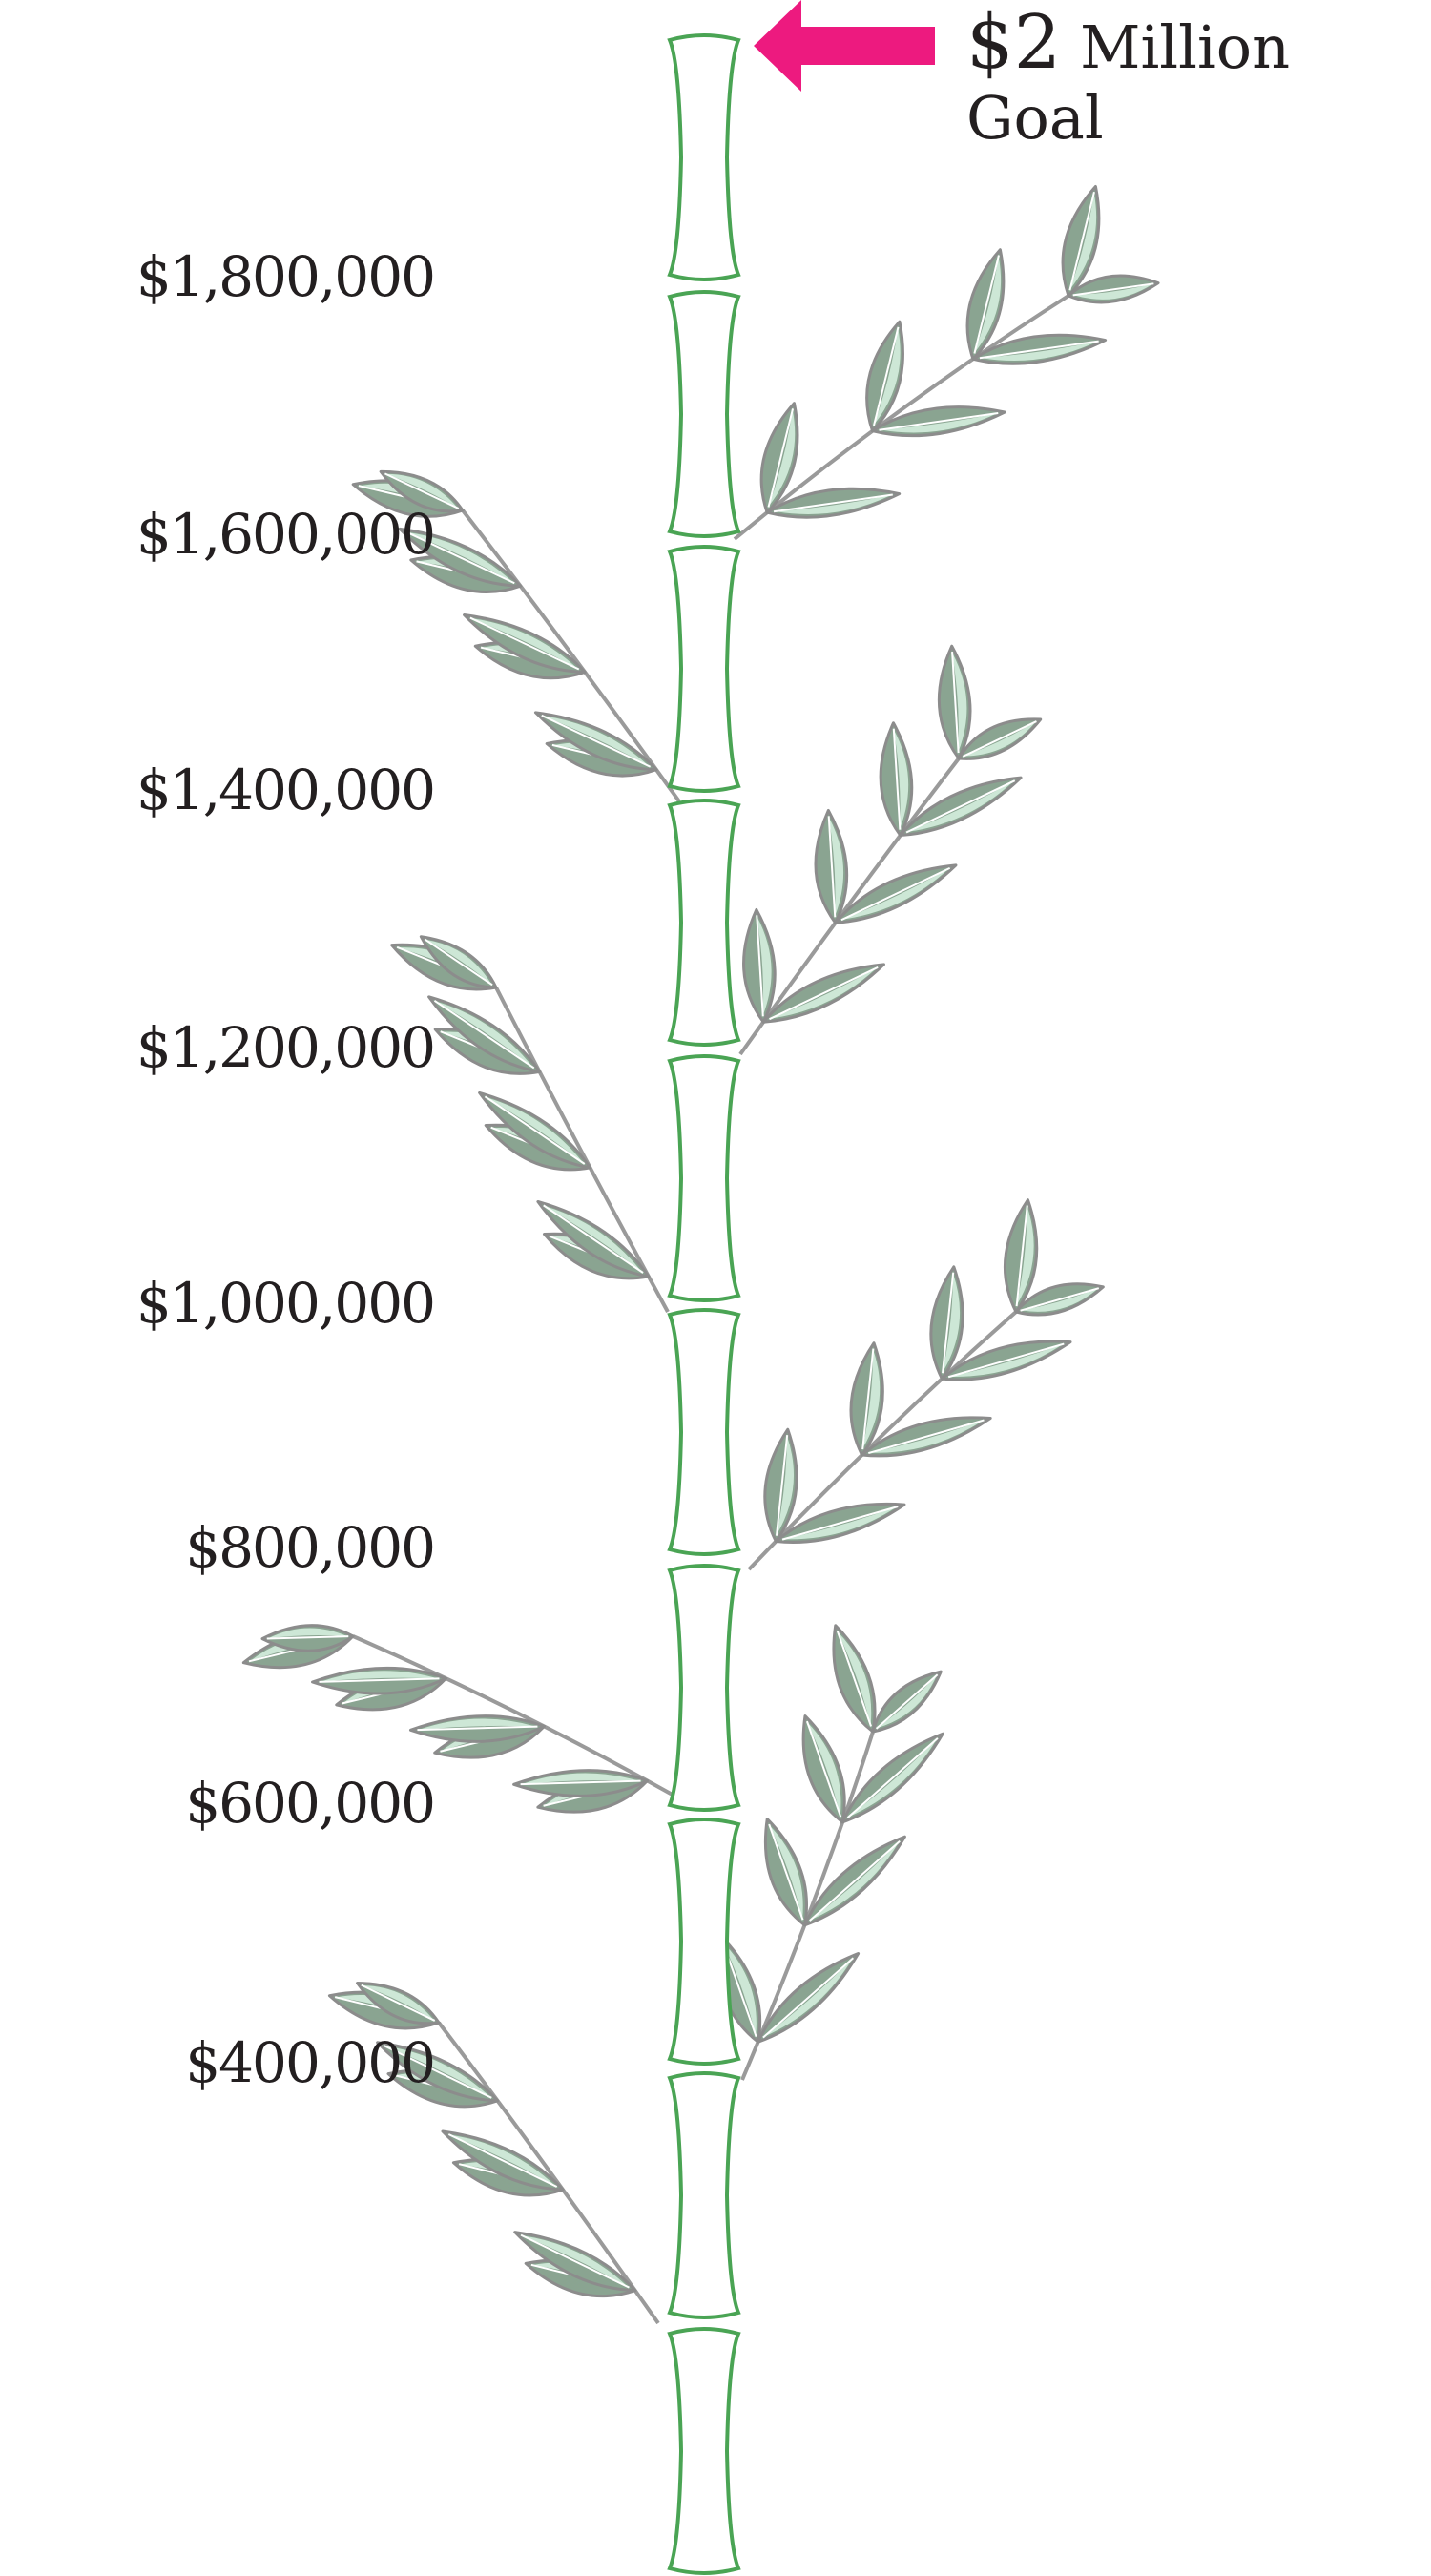 Image resolution: width=1431 pixels, height=2576 pixels. I want to click on goal-label: $2 Million Goal, so click(1128, 80).